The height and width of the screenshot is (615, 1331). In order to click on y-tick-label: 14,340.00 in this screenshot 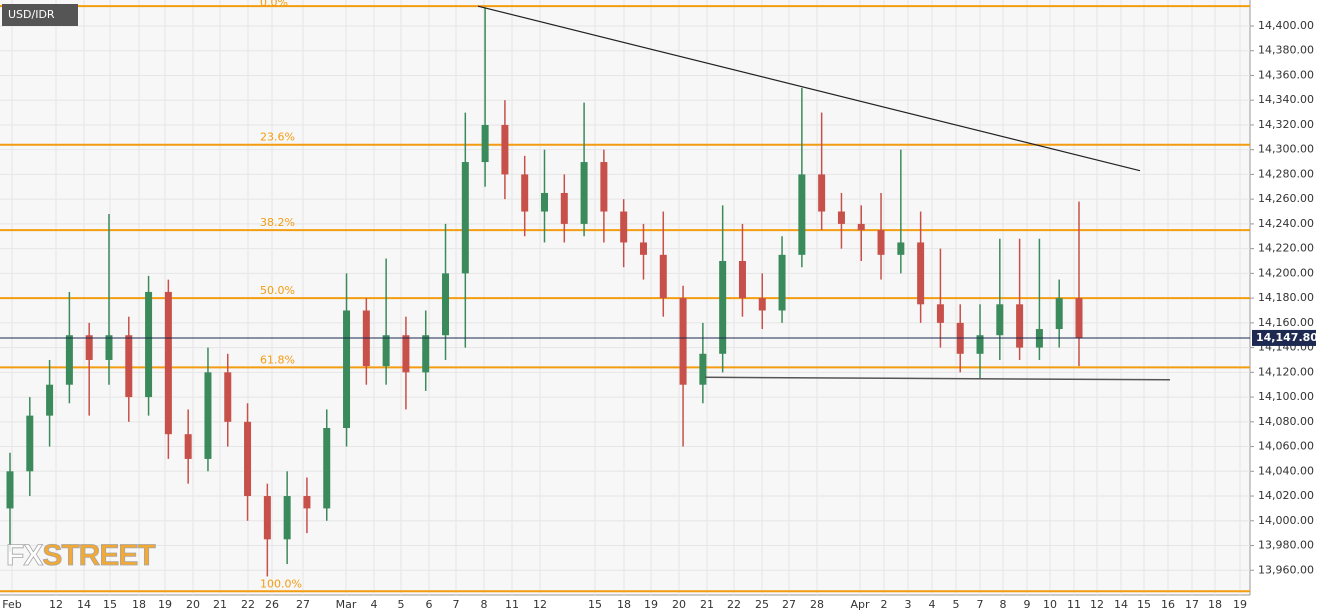, I will do `click(1286, 99)`.